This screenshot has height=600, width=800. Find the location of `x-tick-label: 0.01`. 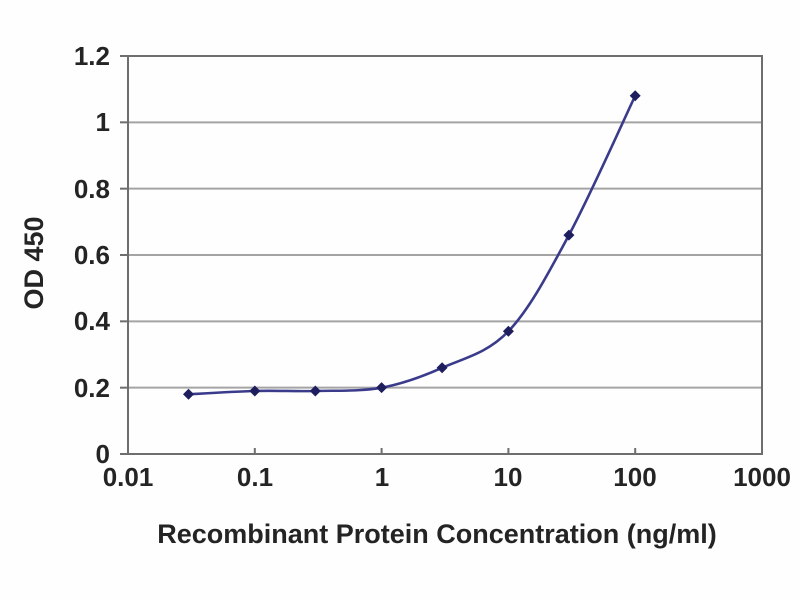

x-tick-label: 0.01 is located at coordinates (128, 477).